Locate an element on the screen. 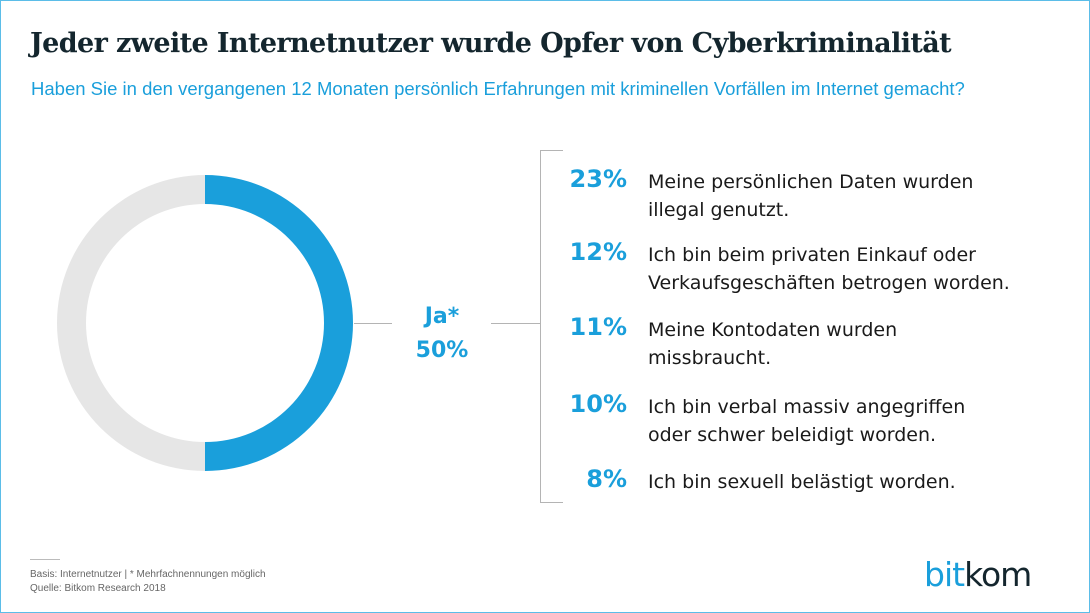 The height and width of the screenshot is (613, 1090). logo-part-1: bit is located at coordinates (944, 574).